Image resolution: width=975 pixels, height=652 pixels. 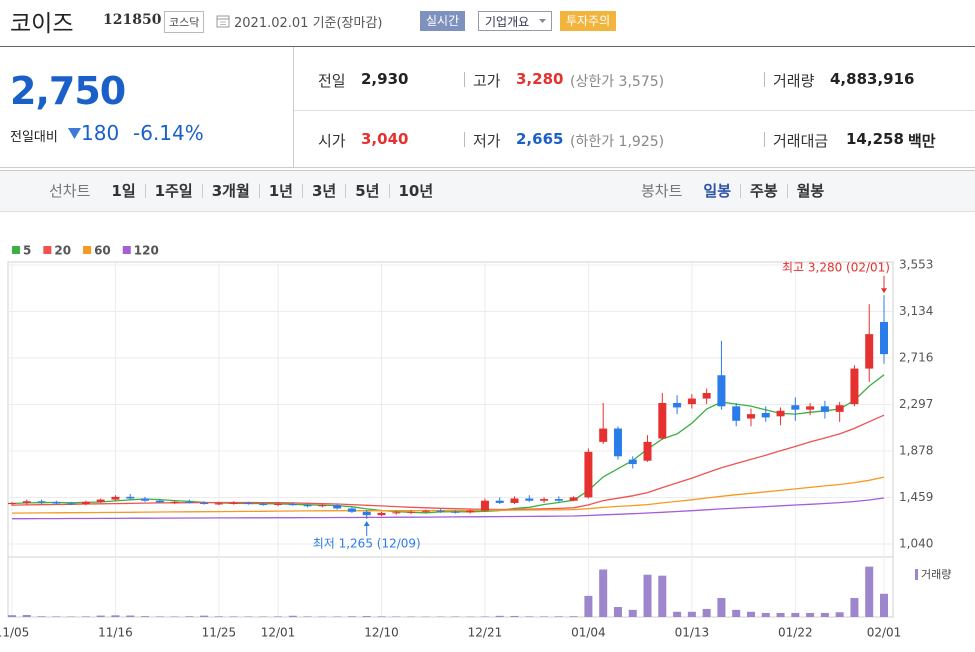 What do you see at coordinates (801, 141) in the screenshot?
I see `amount-label: 거래대금` at bounding box center [801, 141].